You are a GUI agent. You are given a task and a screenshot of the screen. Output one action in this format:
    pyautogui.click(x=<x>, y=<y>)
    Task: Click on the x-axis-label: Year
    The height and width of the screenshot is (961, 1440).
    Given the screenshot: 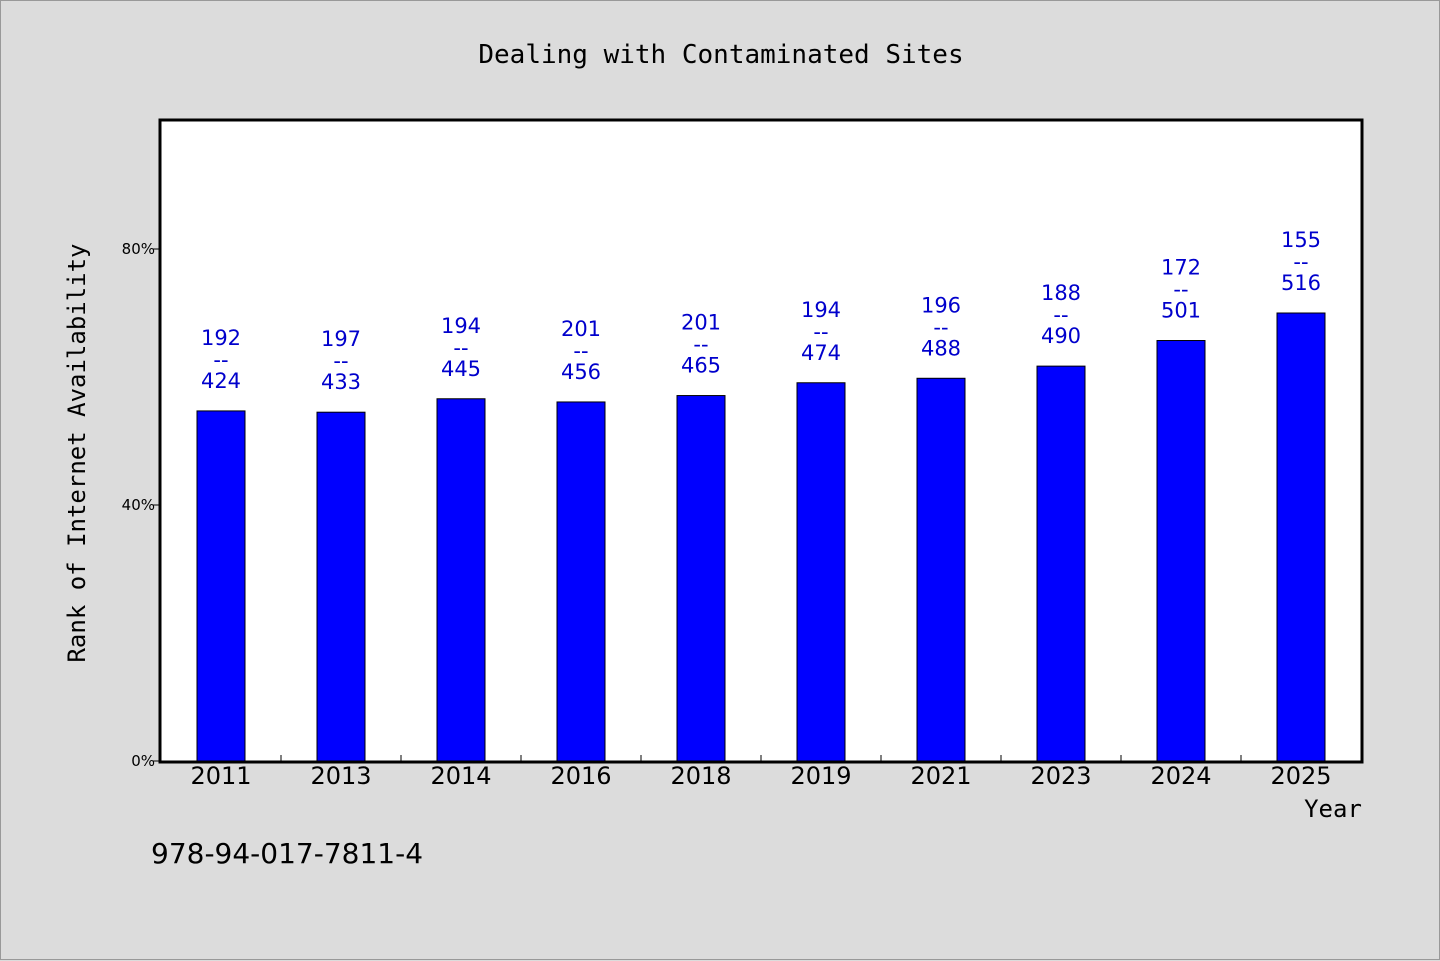 What is the action you would take?
    pyautogui.click(x=1333, y=809)
    